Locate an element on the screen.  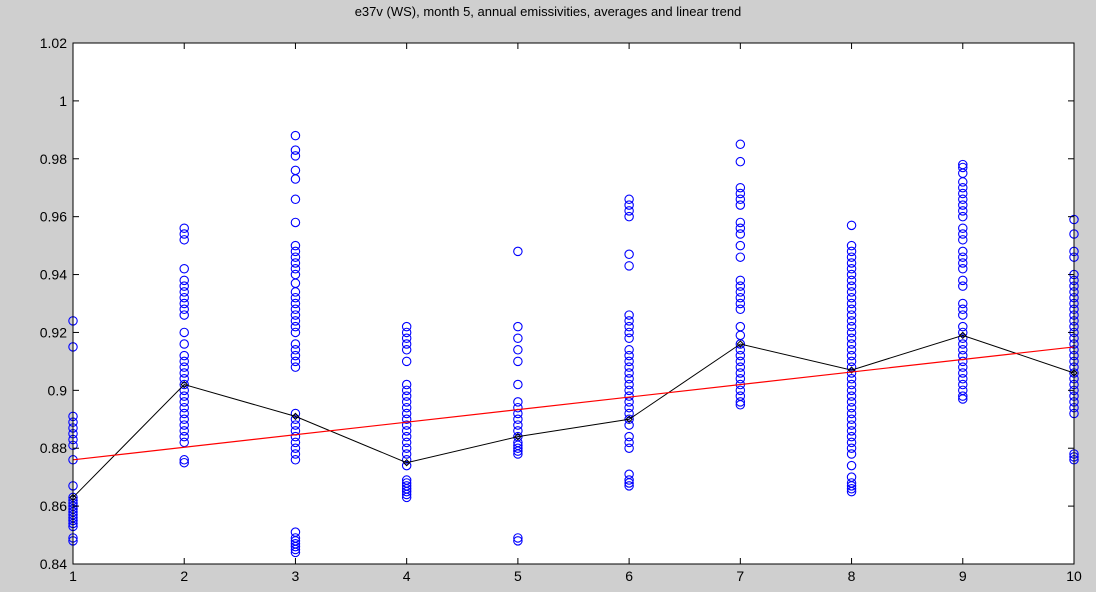
x-tick-label: 1 is located at coordinates (73, 576).